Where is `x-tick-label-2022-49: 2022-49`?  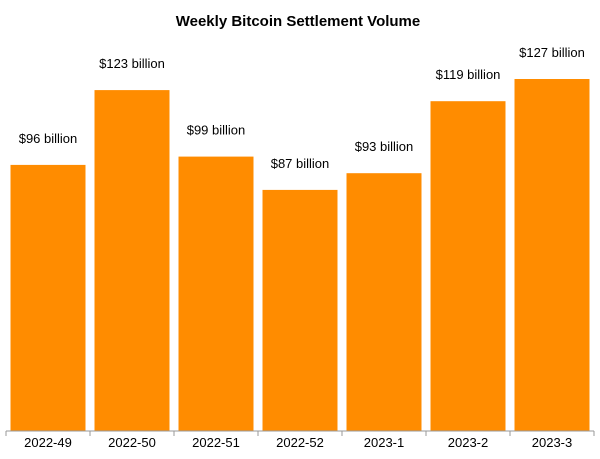 x-tick-label-2022-49: 2022-49 is located at coordinates (48, 442).